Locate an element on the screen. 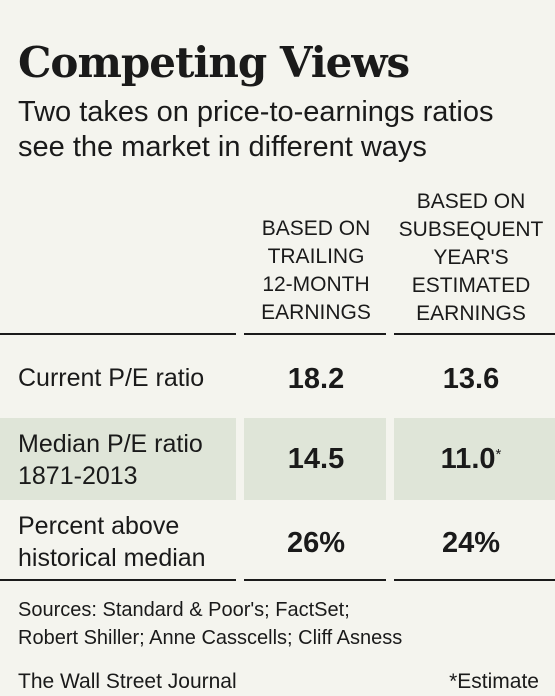  row-label: Median P/E ratio 1871-2013 is located at coordinates (110, 460).